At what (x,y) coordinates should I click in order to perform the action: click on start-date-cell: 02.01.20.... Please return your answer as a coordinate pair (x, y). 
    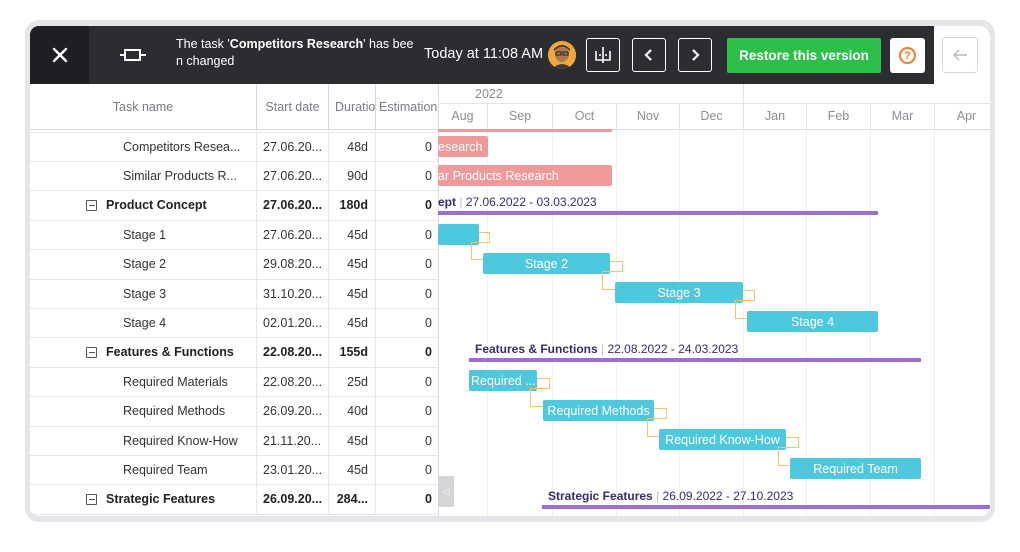
    Looking at the image, I should click on (293, 323).